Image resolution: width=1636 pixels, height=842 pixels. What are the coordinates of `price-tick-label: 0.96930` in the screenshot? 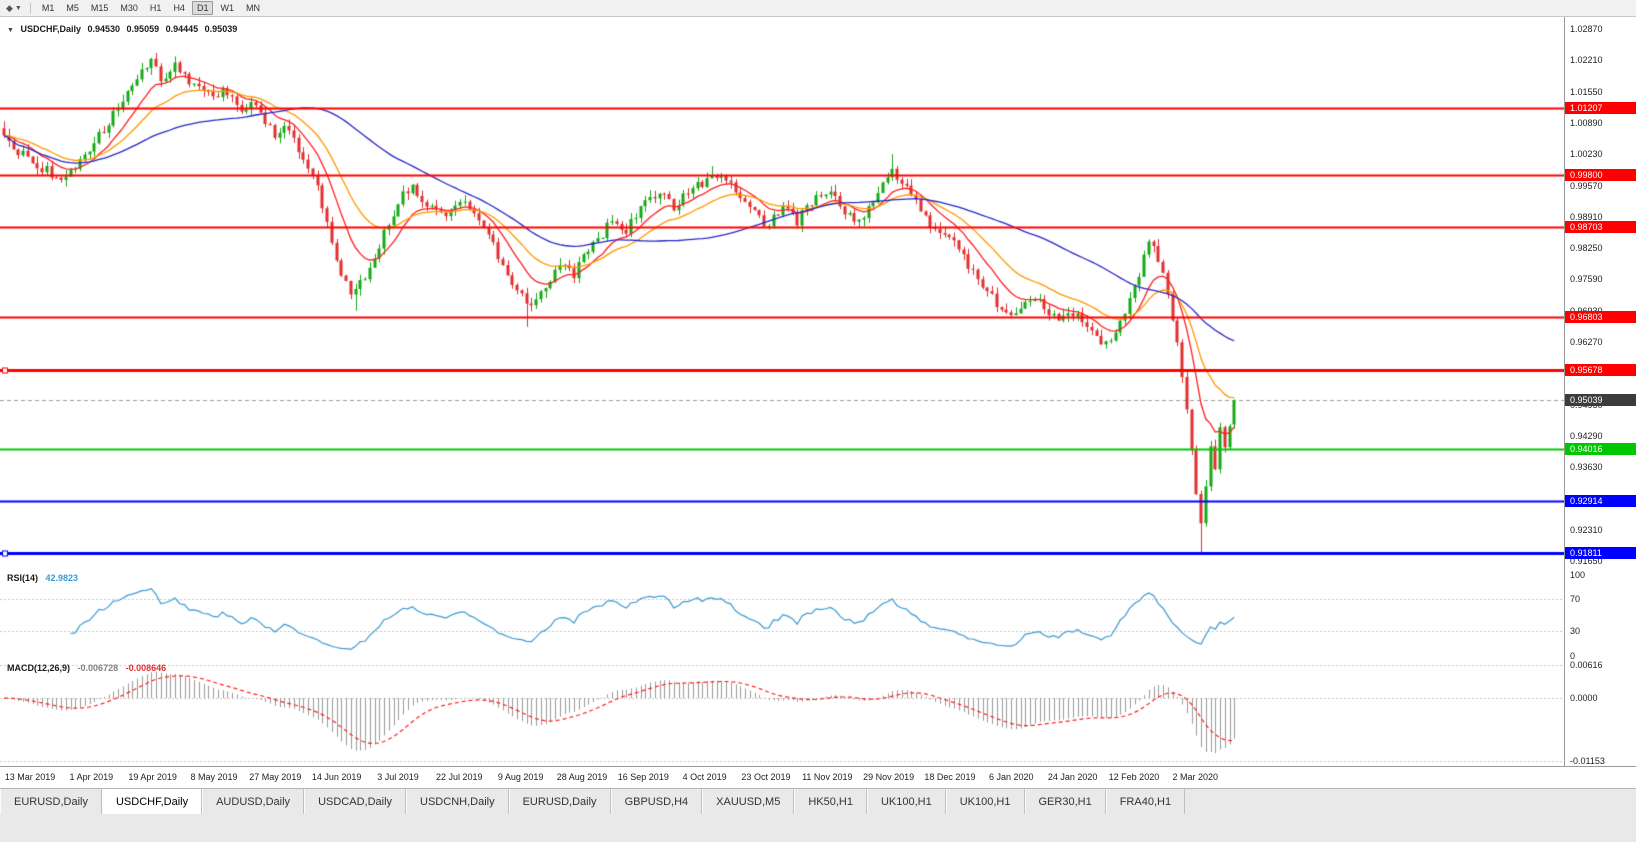 It's located at (1586, 311).